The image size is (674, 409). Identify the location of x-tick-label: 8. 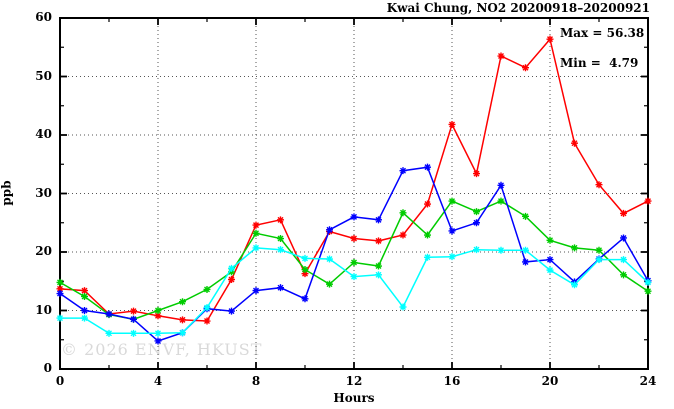
(256, 381).